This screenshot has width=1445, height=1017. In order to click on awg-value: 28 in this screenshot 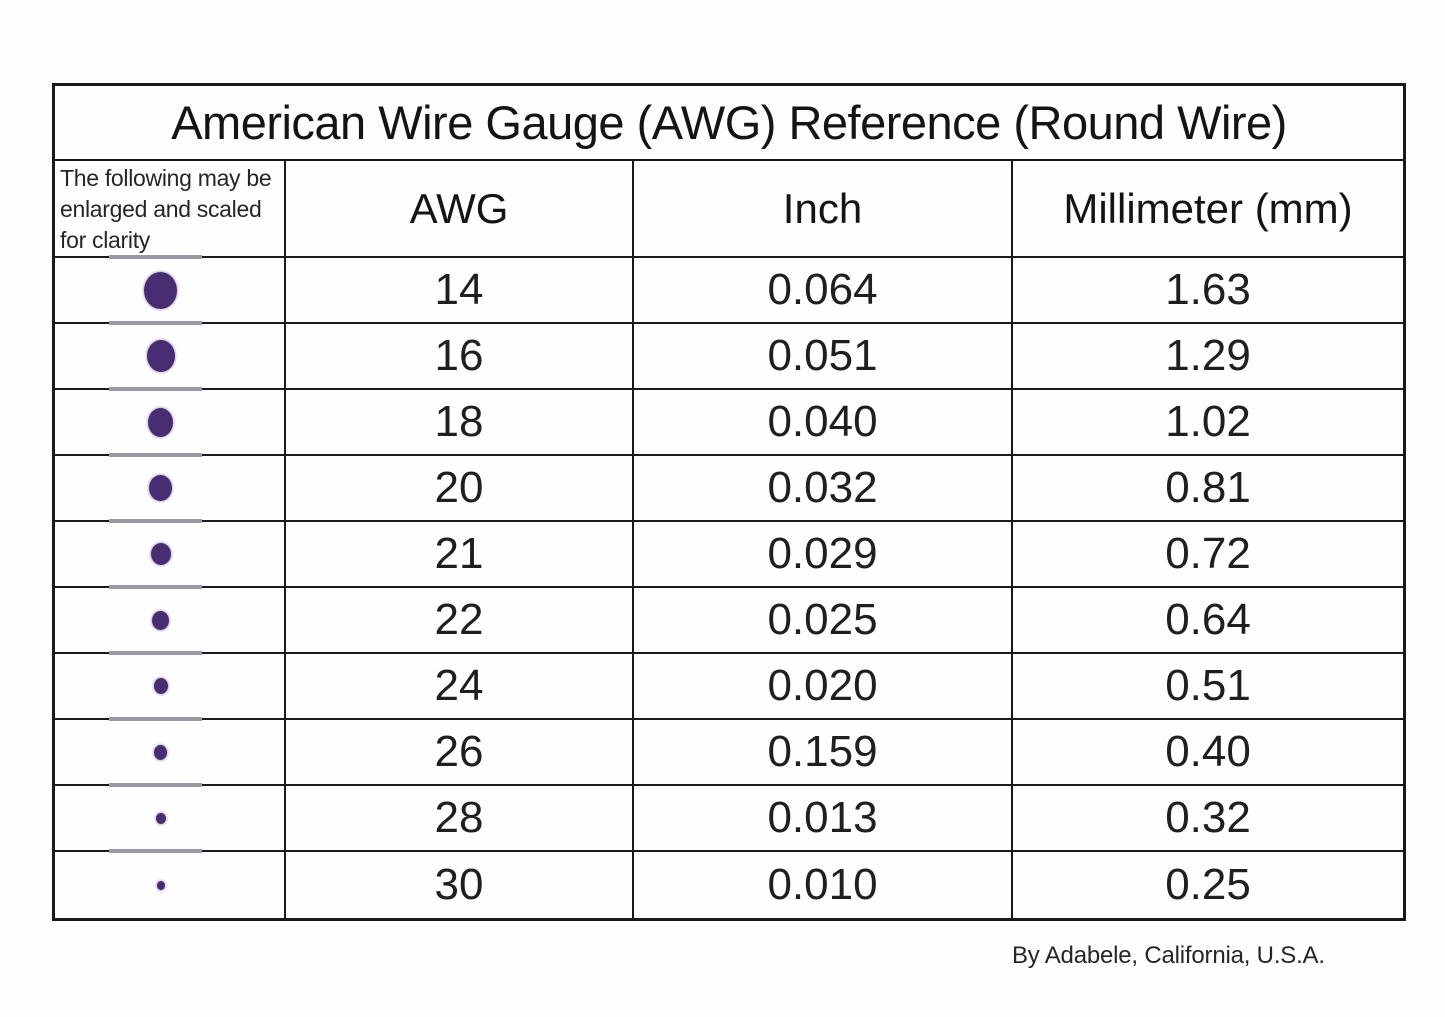, I will do `click(460, 819)`.